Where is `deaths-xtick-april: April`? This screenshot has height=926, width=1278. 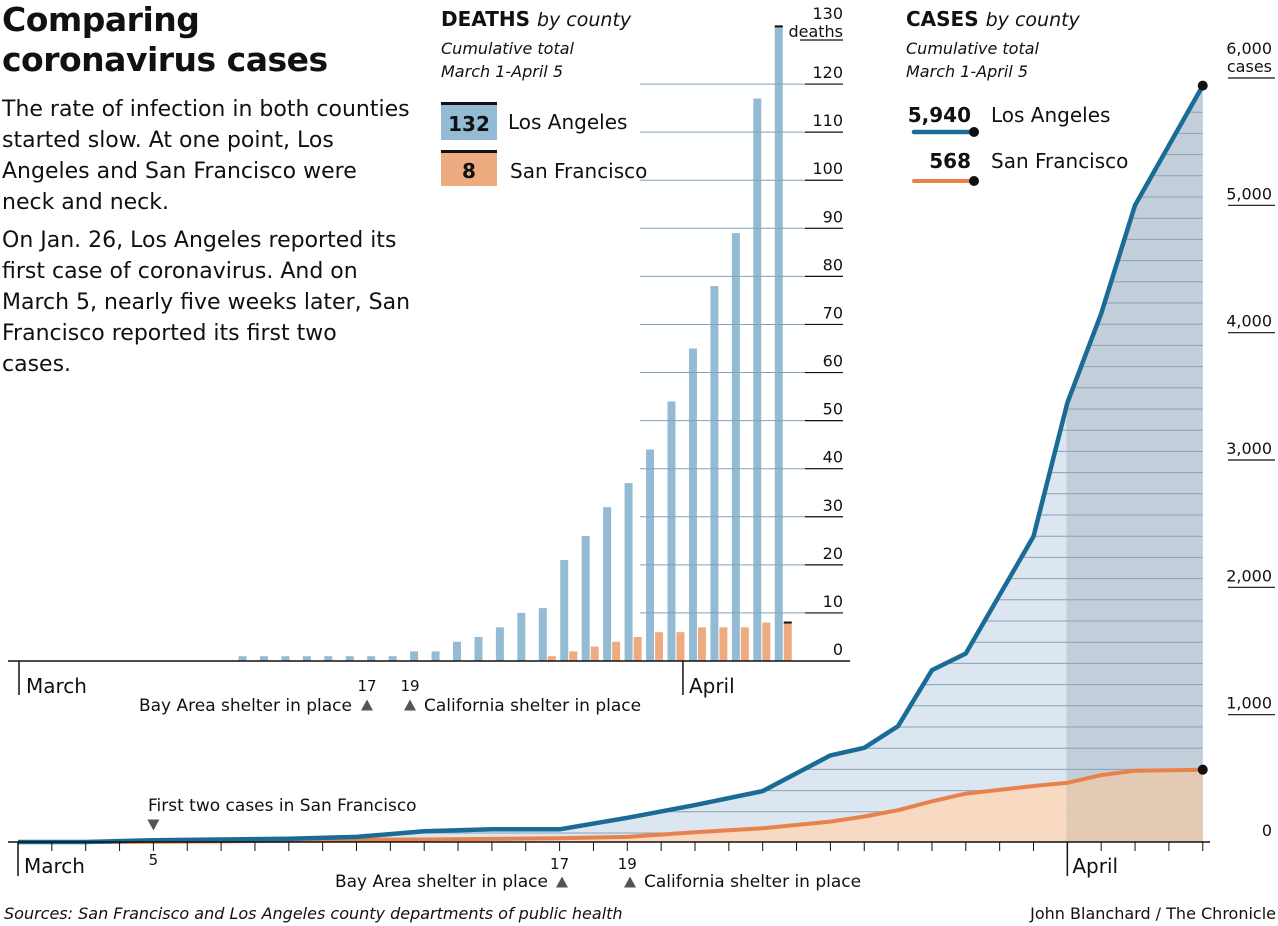 deaths-xtick-april: April is located at coordinates (712, 686).